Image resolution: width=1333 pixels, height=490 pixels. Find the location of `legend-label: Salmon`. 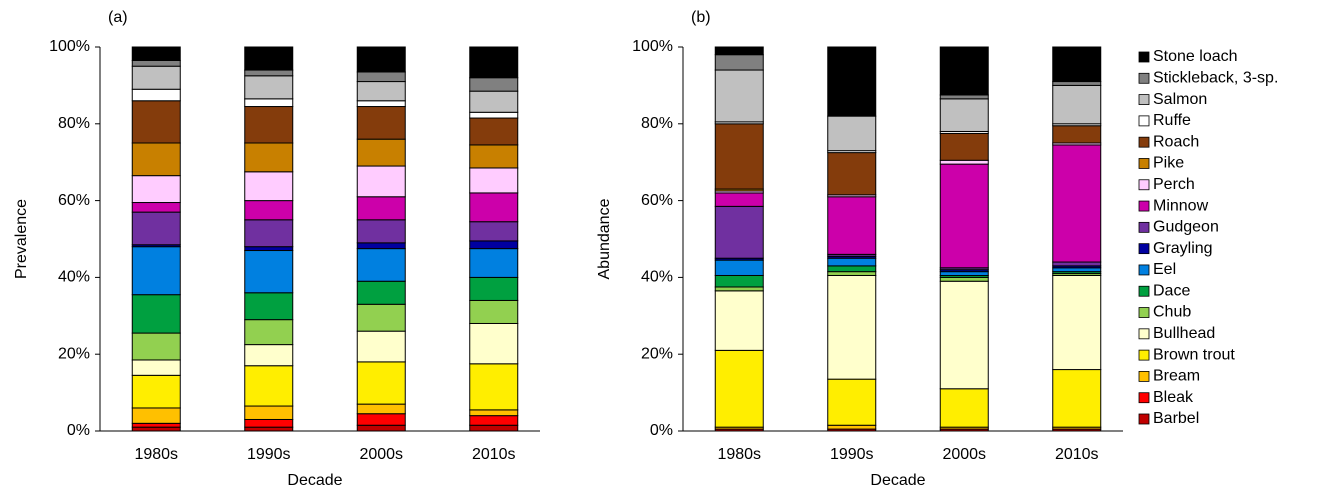

legend-label: Salmon is located at coordinates (1180, 99).